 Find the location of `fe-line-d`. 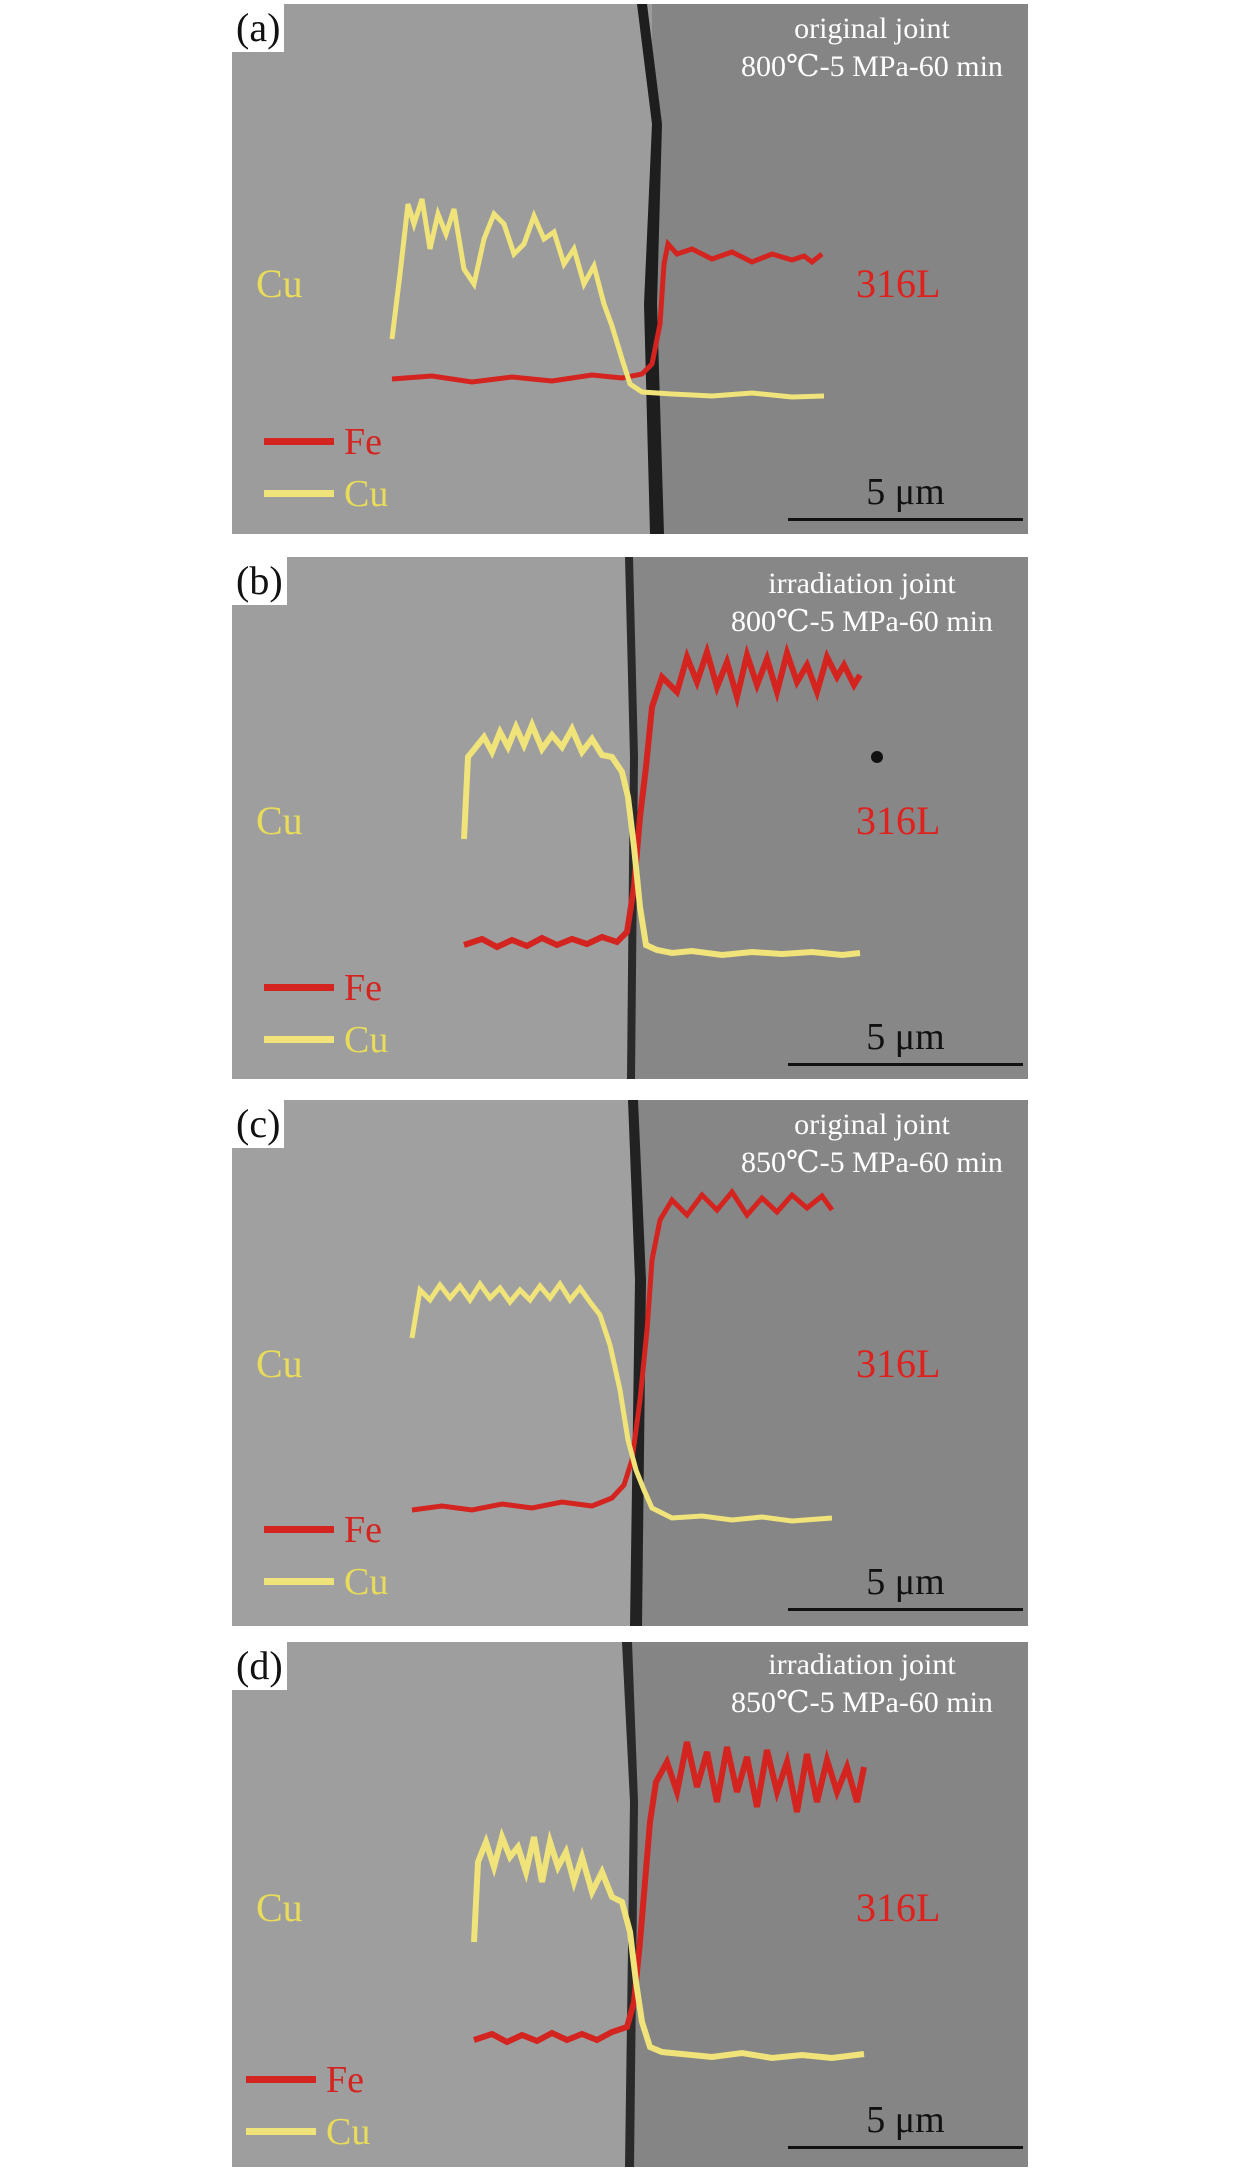

fe-line-d is located at coordinates (670, 1893).